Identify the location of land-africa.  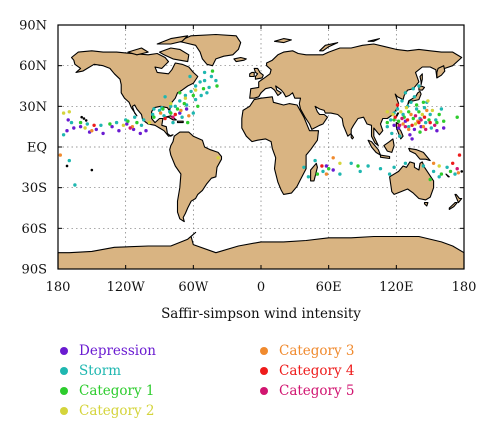
(280, 145).